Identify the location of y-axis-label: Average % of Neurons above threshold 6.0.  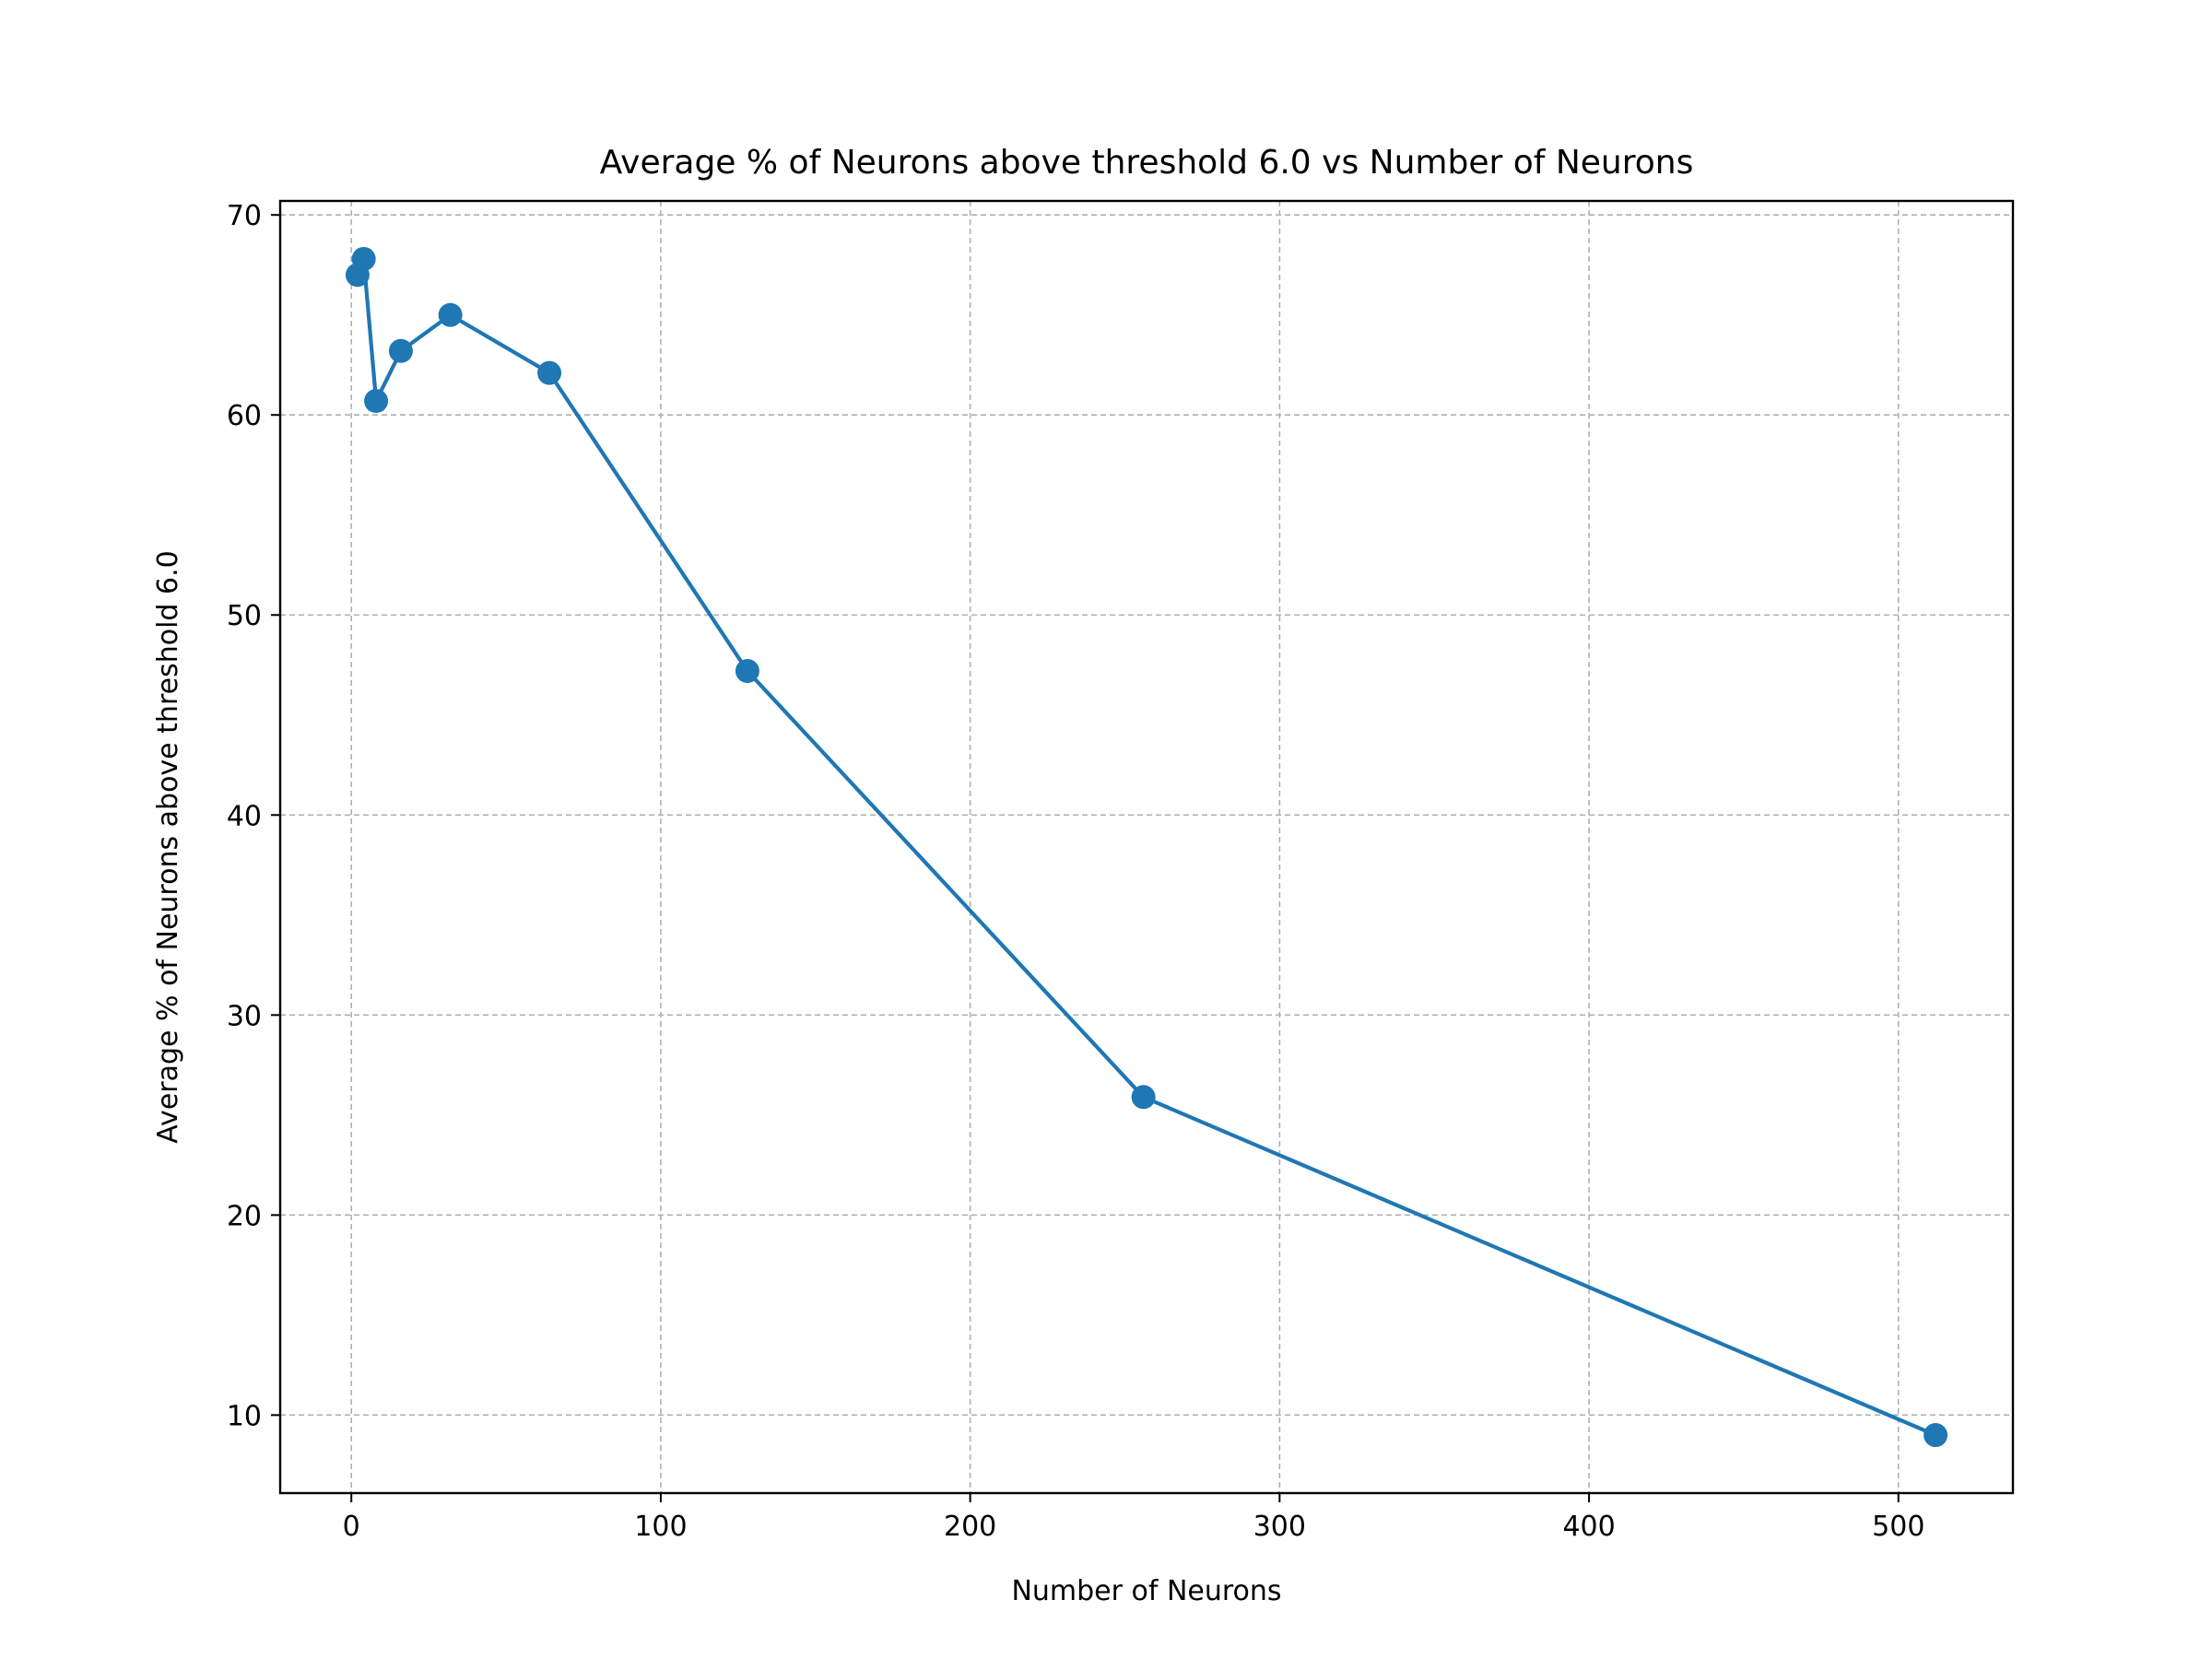
(168, 846).